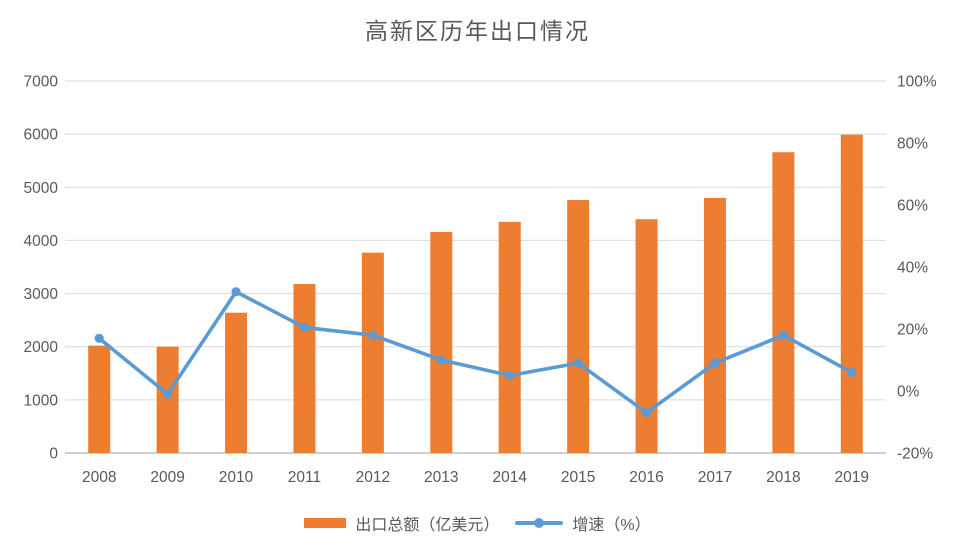  What do you see at coordinates (236, 477) in the screenshot?
I see `x-axis-label-2010: 2010` at bounding box center [236, 477].